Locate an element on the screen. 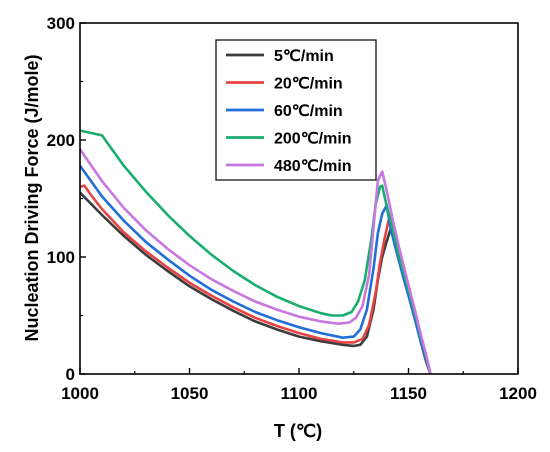  y-tick-label: 100 is located at coordinates (61, 257).